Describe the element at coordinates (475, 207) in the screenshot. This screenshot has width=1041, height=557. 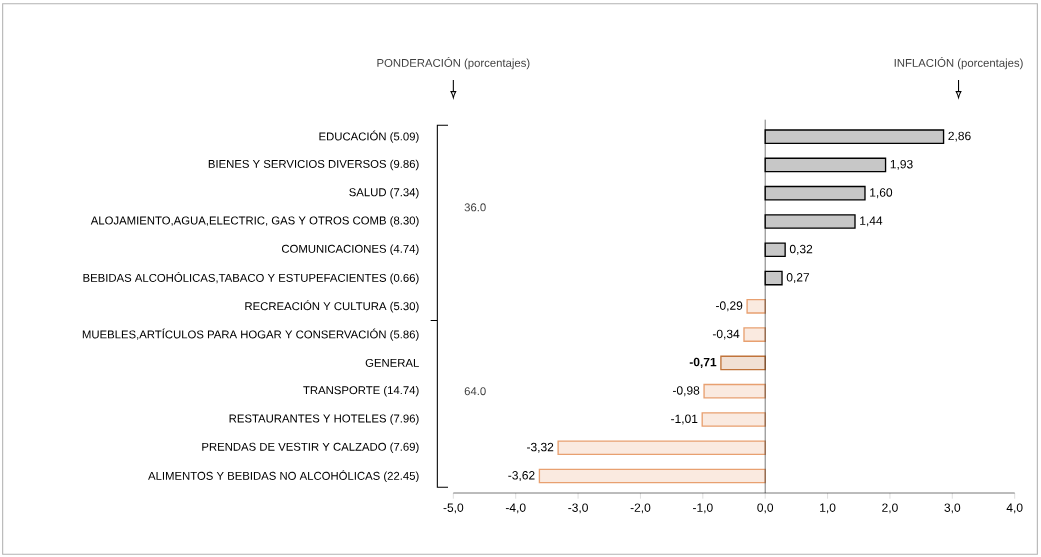
I see `annotation: 36.0` at that location.